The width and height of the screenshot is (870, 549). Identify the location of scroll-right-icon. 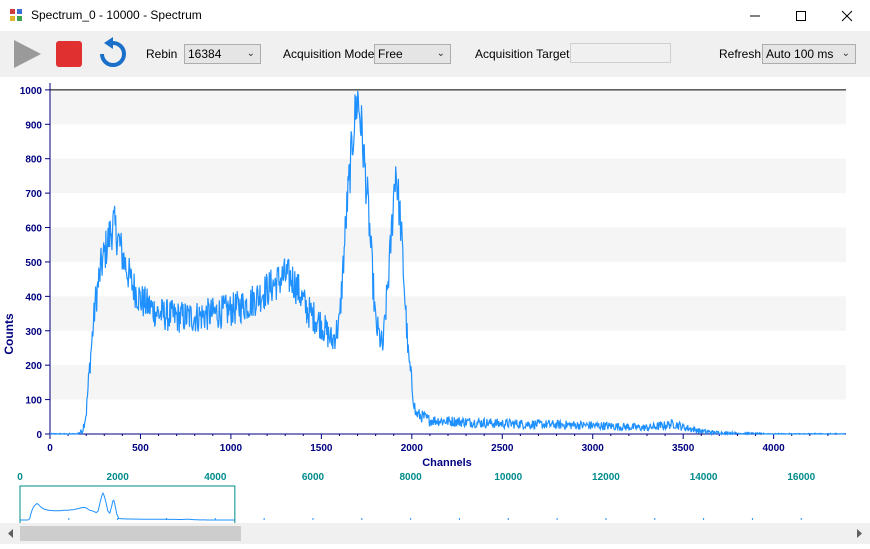
(859, 533).